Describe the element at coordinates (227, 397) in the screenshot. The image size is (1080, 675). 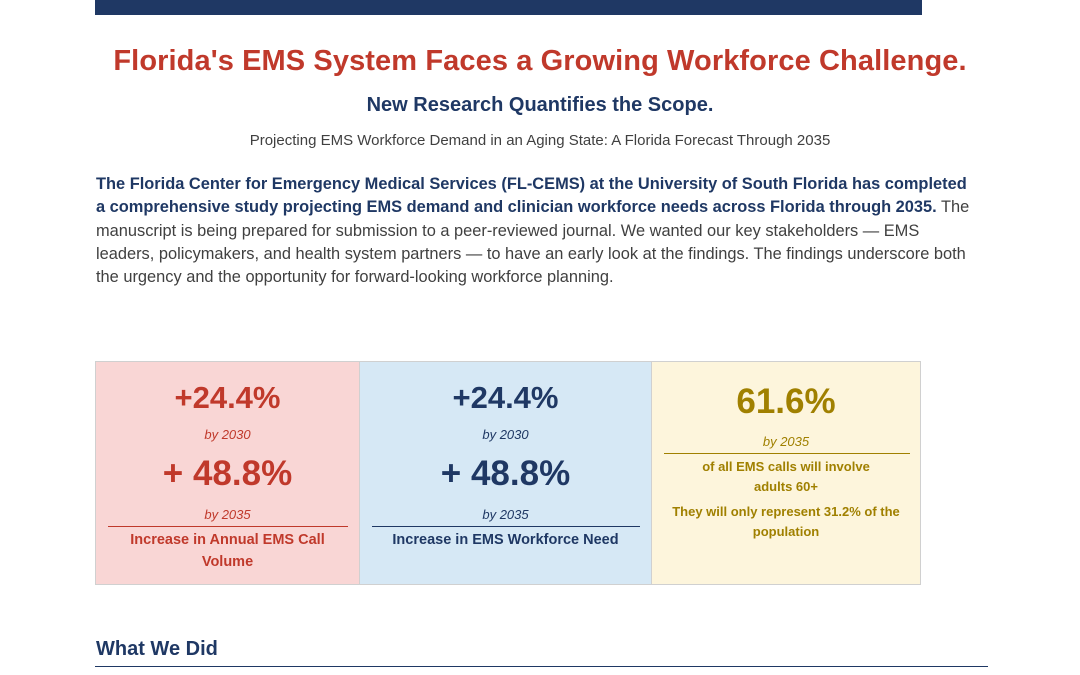
I see `call-volume-2030-value: +24.4%` at that location.